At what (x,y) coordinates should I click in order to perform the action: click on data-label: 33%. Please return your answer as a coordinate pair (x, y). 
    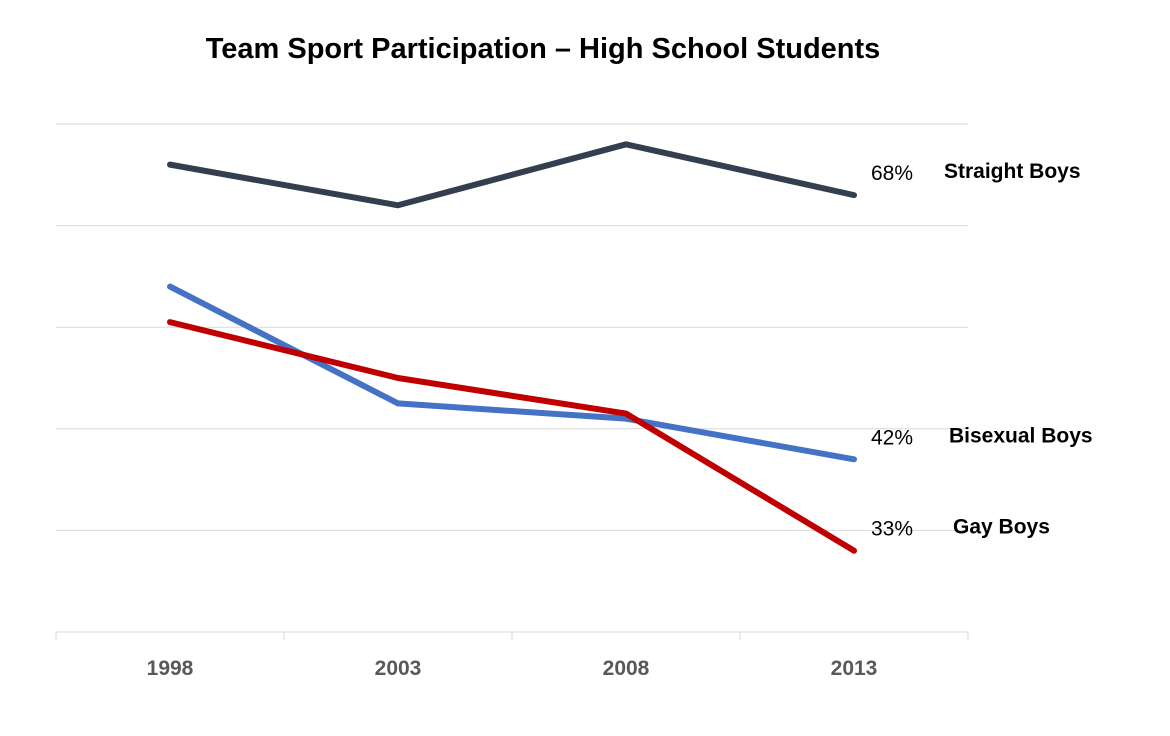
    Looking at the image, I should click on (892, 529).